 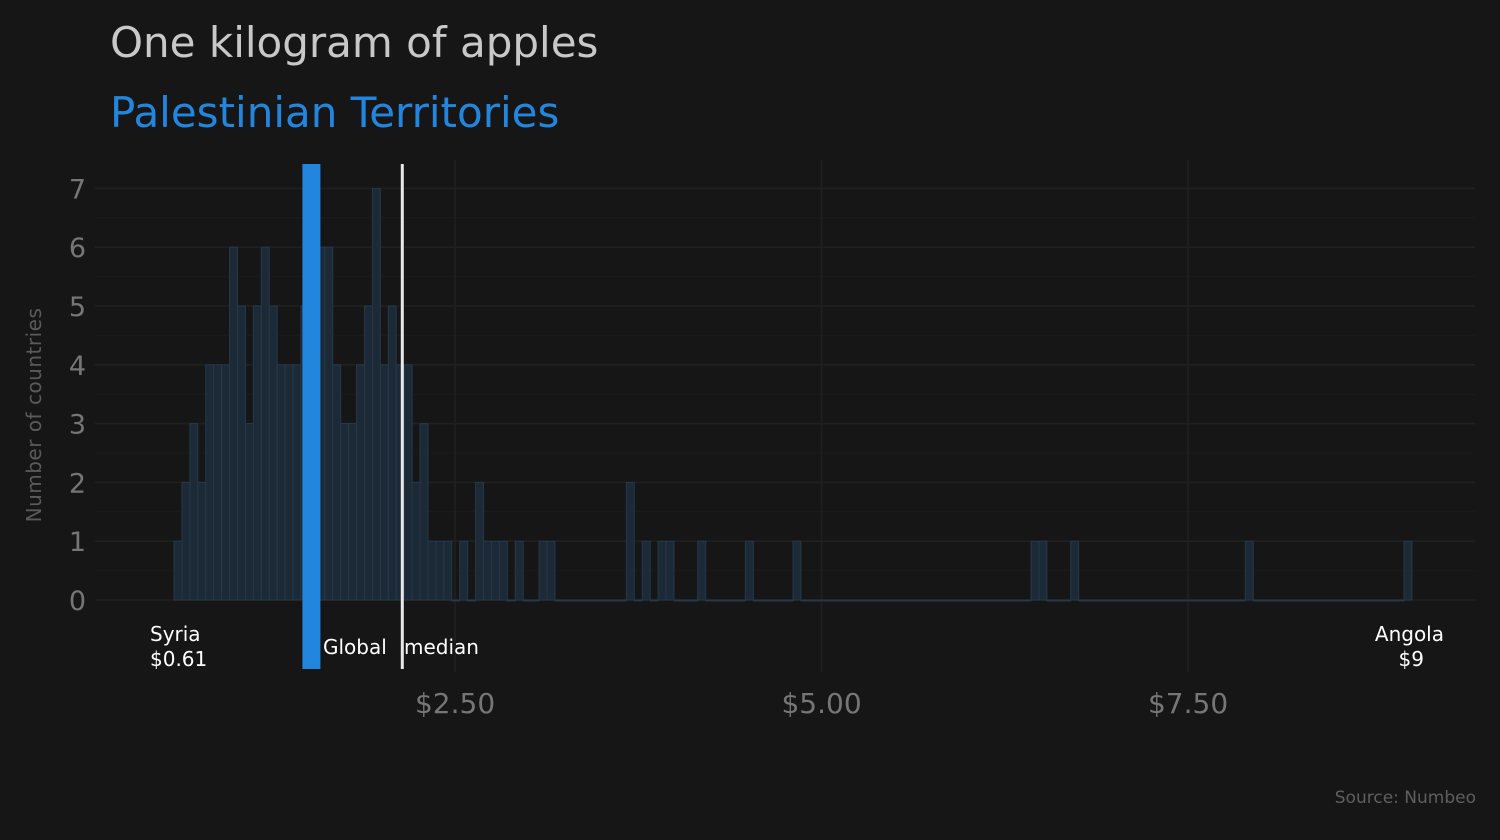 What do you see at coordinates (355, 647) in the screenshot?
I see `global-label: Global` at bounding box center [355, 647].